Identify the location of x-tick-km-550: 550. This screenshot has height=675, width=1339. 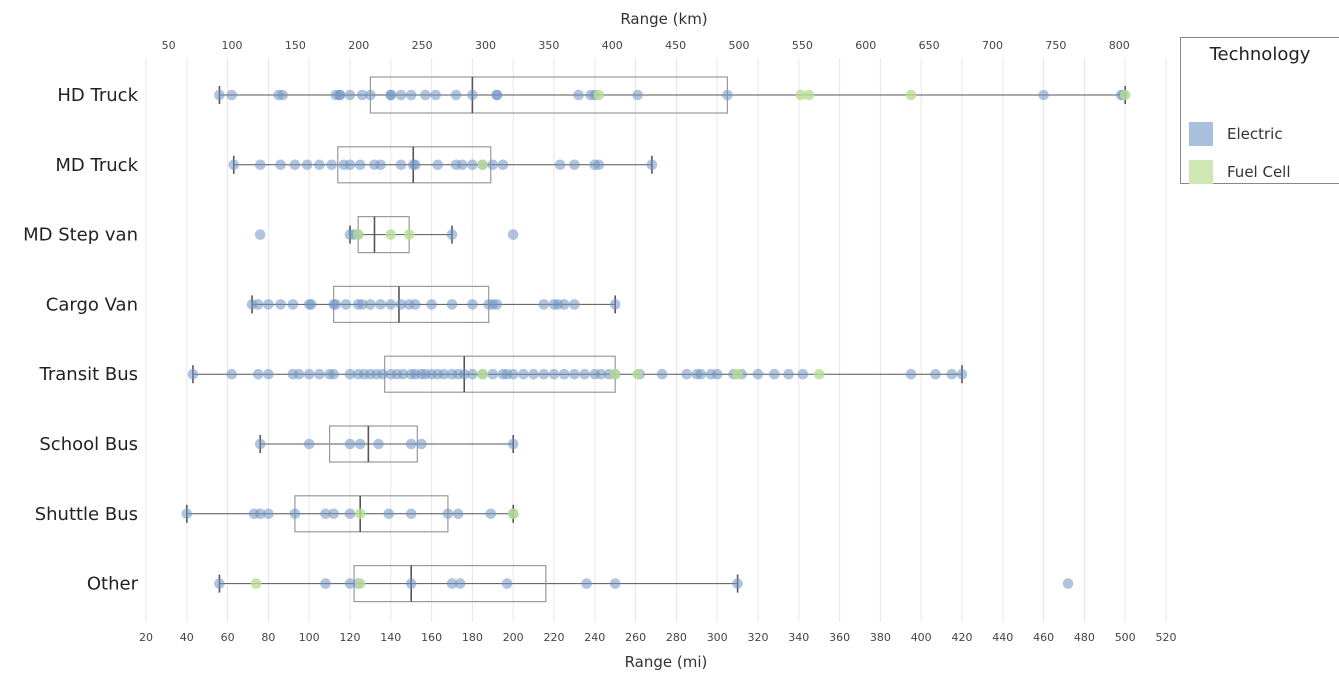
(802, 45).